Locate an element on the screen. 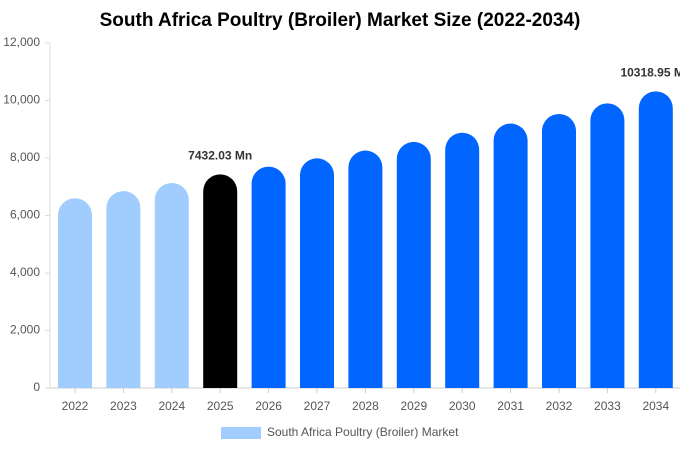 The image size is (680, 450). x-tick-label: 2022 is located at coordinates (75, 406).